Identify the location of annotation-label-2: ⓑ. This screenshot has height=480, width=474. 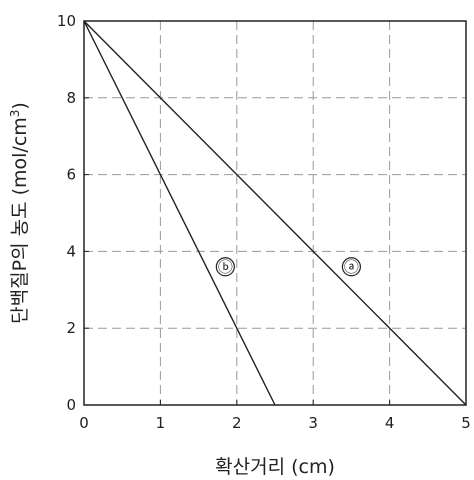
(225, 267).